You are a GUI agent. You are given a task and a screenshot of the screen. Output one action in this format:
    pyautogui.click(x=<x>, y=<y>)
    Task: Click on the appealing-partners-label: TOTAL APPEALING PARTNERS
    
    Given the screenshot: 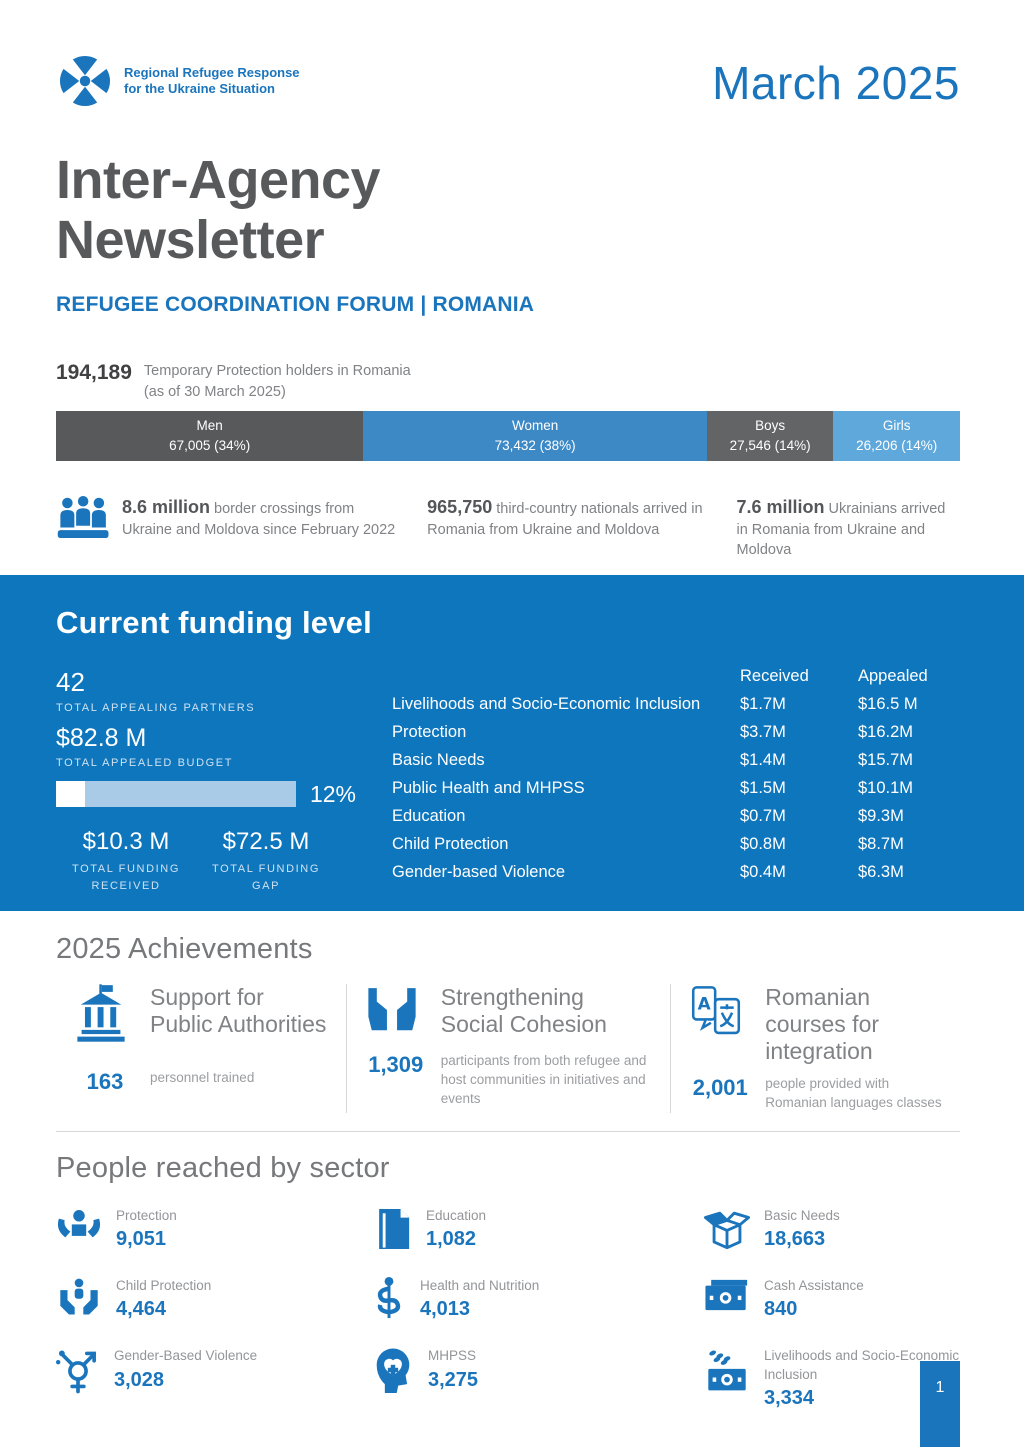 What is the action you would take?
    pyautogui.click(x=156, y=707)
    